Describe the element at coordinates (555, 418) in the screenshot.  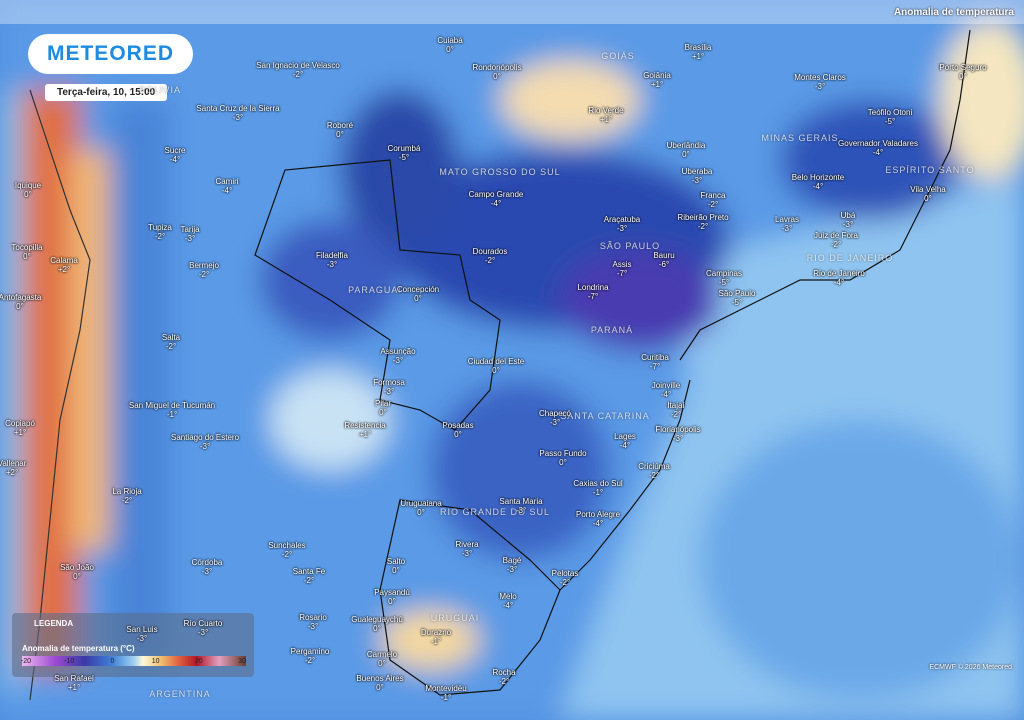
I see `city-label: Chapecó -3°` at that location.